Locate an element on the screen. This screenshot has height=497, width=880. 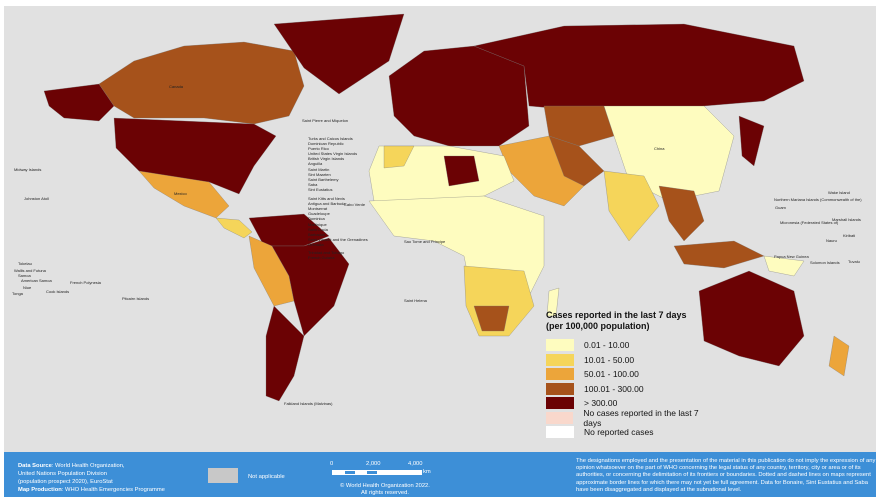
label-pacific: Johnston Atoll is located at coordinates (36, 198).